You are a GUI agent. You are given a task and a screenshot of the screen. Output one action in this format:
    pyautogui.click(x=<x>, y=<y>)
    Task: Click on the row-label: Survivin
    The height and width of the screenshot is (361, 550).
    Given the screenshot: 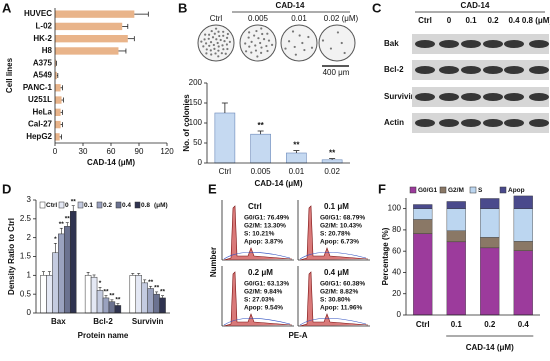 What is the action you would take?
    pyautogui.click(x=400, y=96)
    